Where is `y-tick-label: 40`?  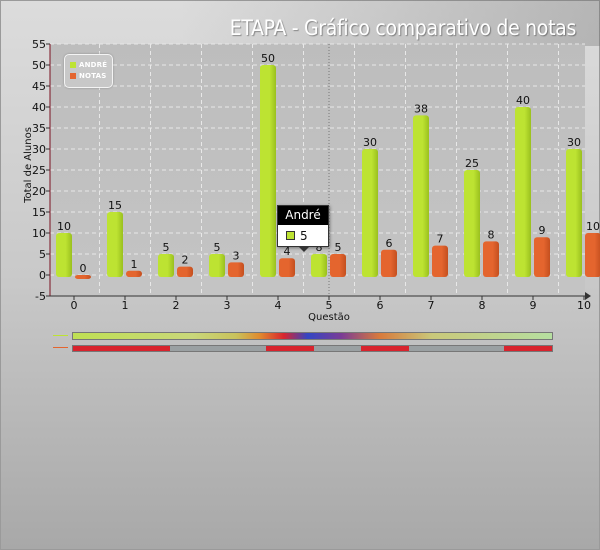 y-tick-label: 40 is located at coordinates (39, 107).